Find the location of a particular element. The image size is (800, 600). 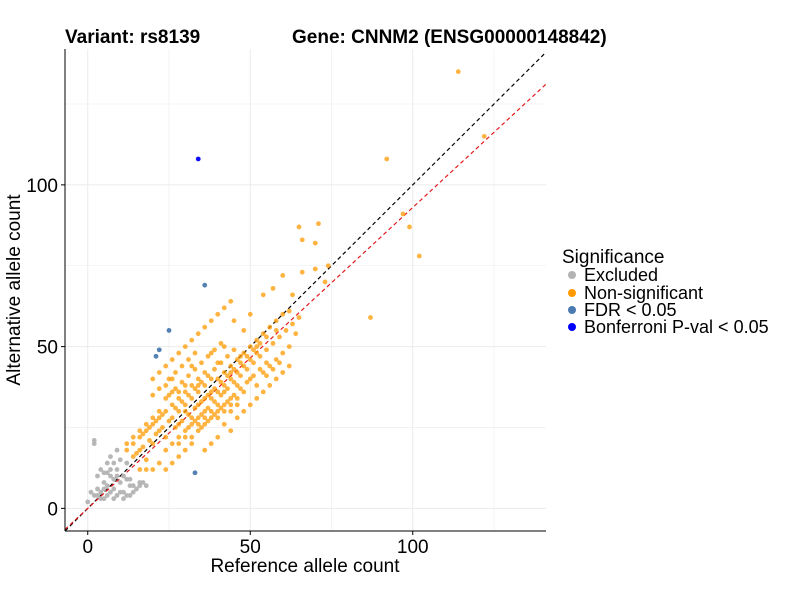

x-tick-label: 0 is located at coordinates (87, 547).